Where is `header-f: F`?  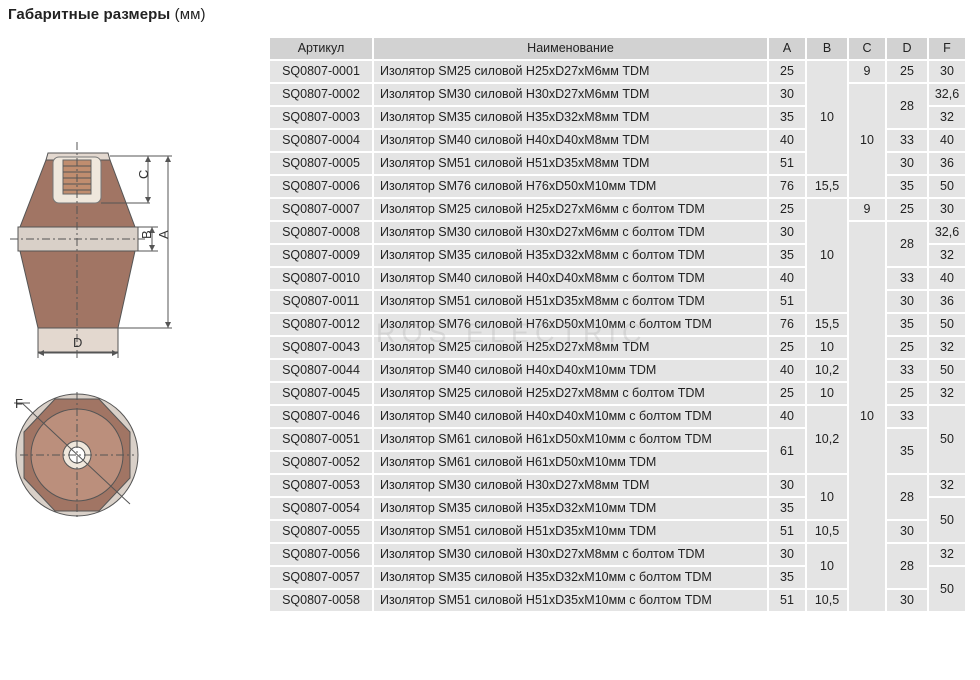 header-f: F is located at coordinates (947, 48).